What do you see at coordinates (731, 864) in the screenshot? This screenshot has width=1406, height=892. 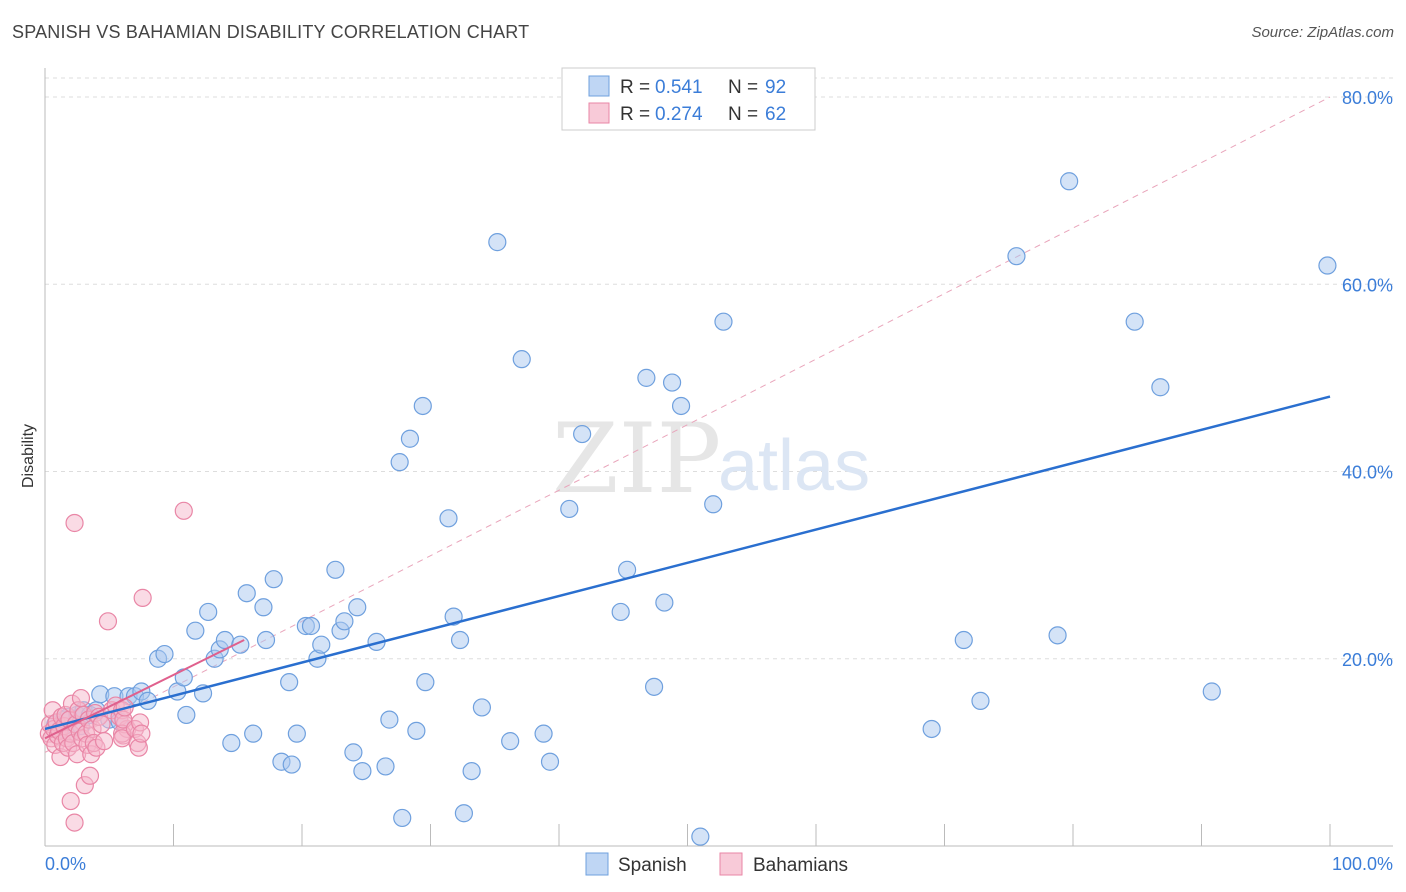 I see `bottom-legend-swatch-bahamian` at bounding box center [731, 864].